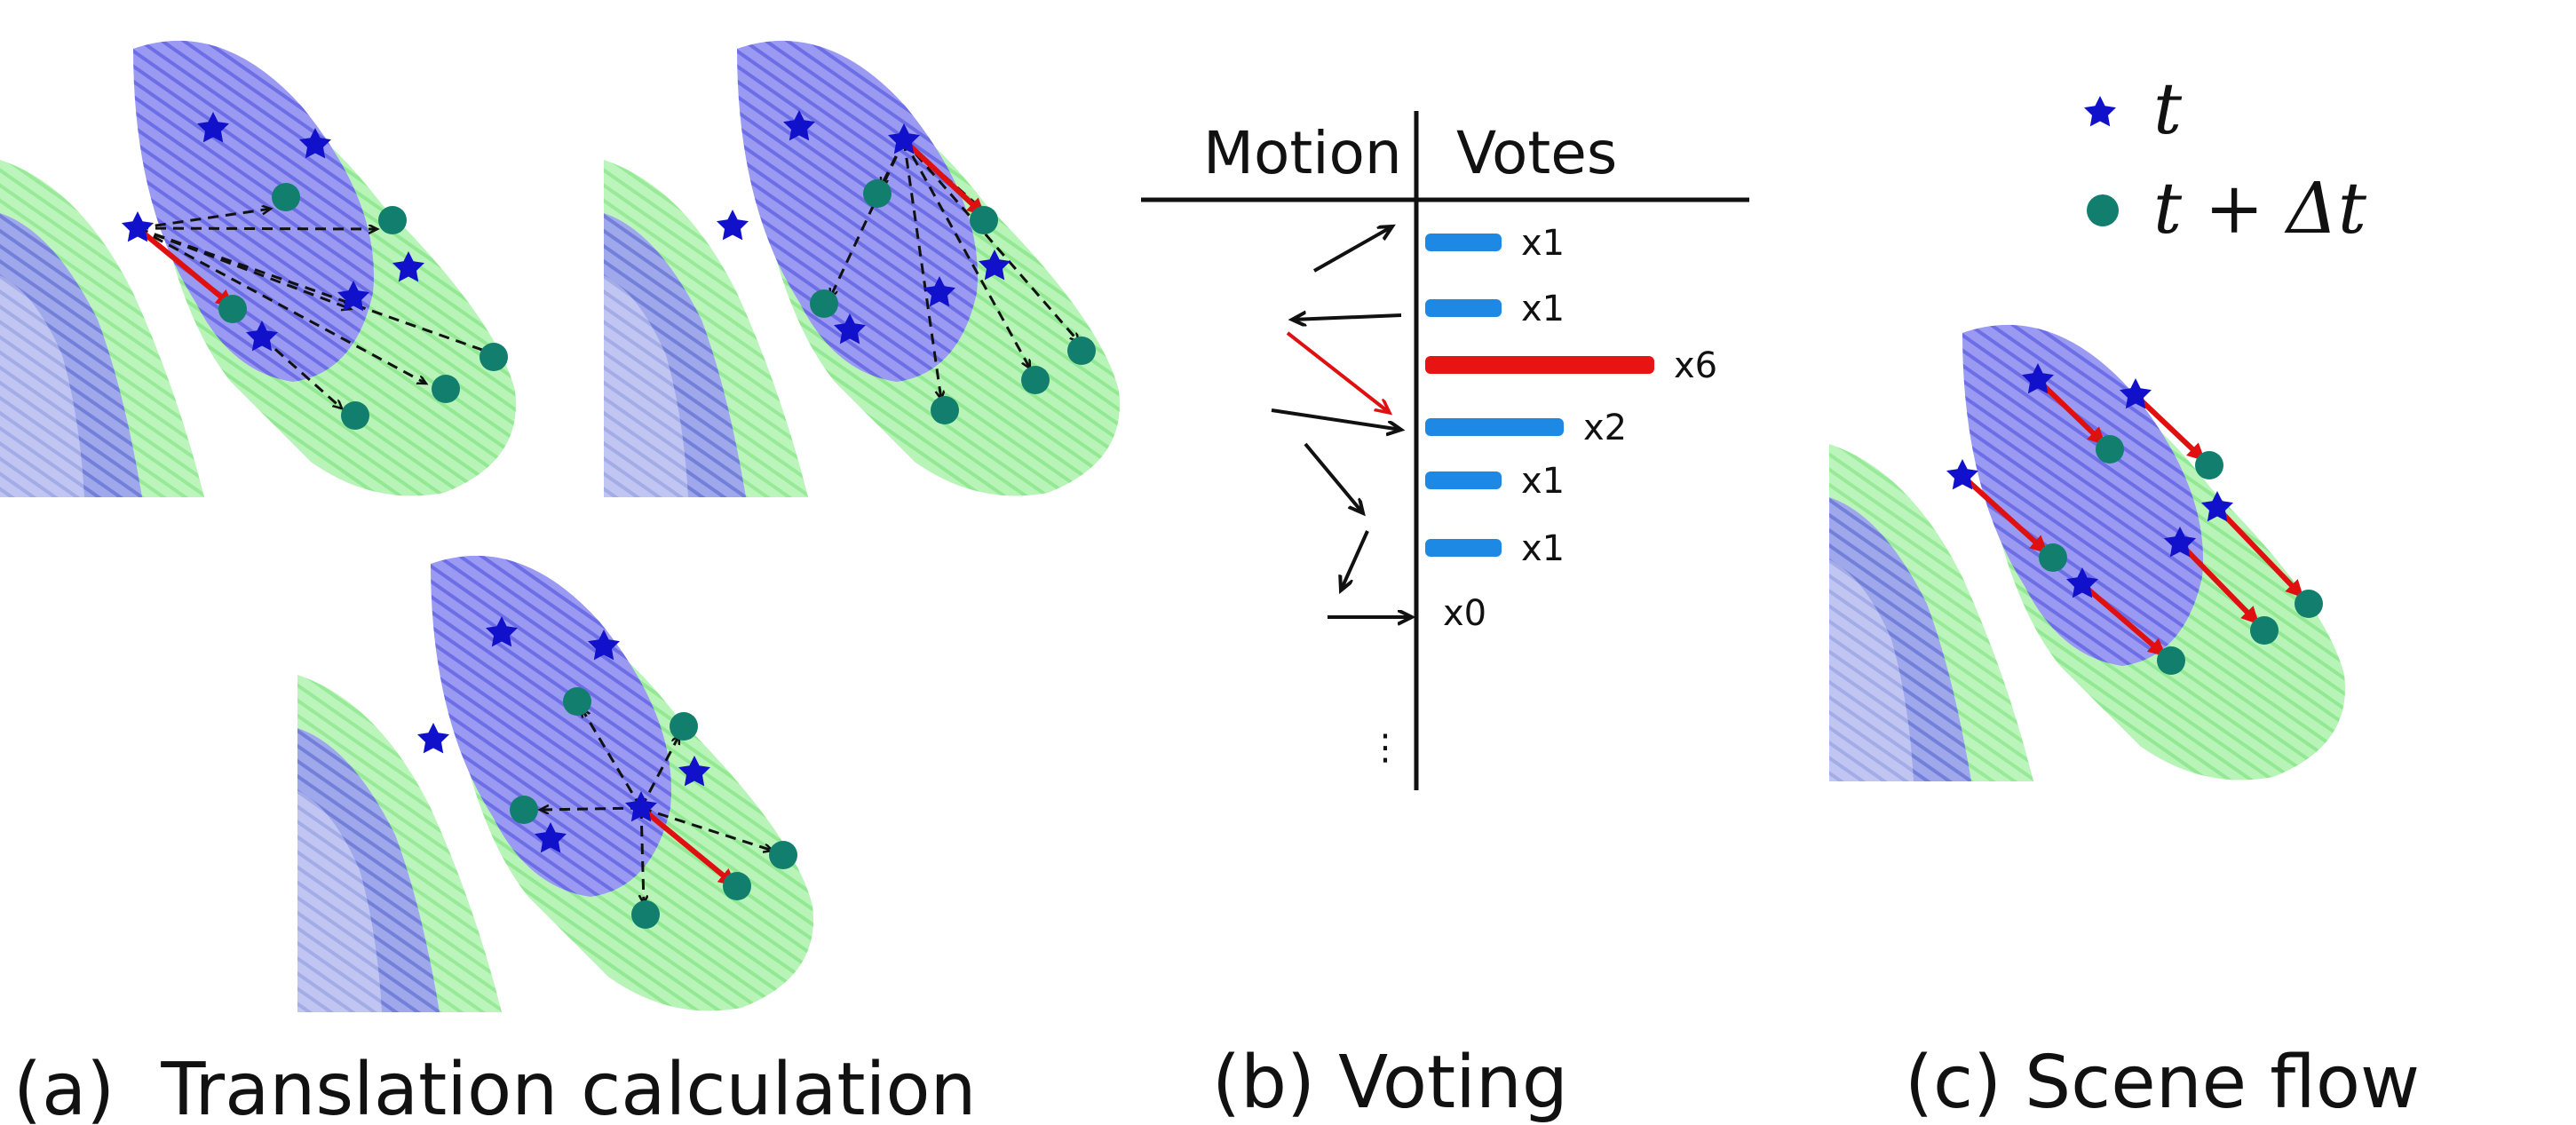 The width and height of the screenshot is (2576, 1125). I want to click on legend-circle-icon, so click(2103, 210).